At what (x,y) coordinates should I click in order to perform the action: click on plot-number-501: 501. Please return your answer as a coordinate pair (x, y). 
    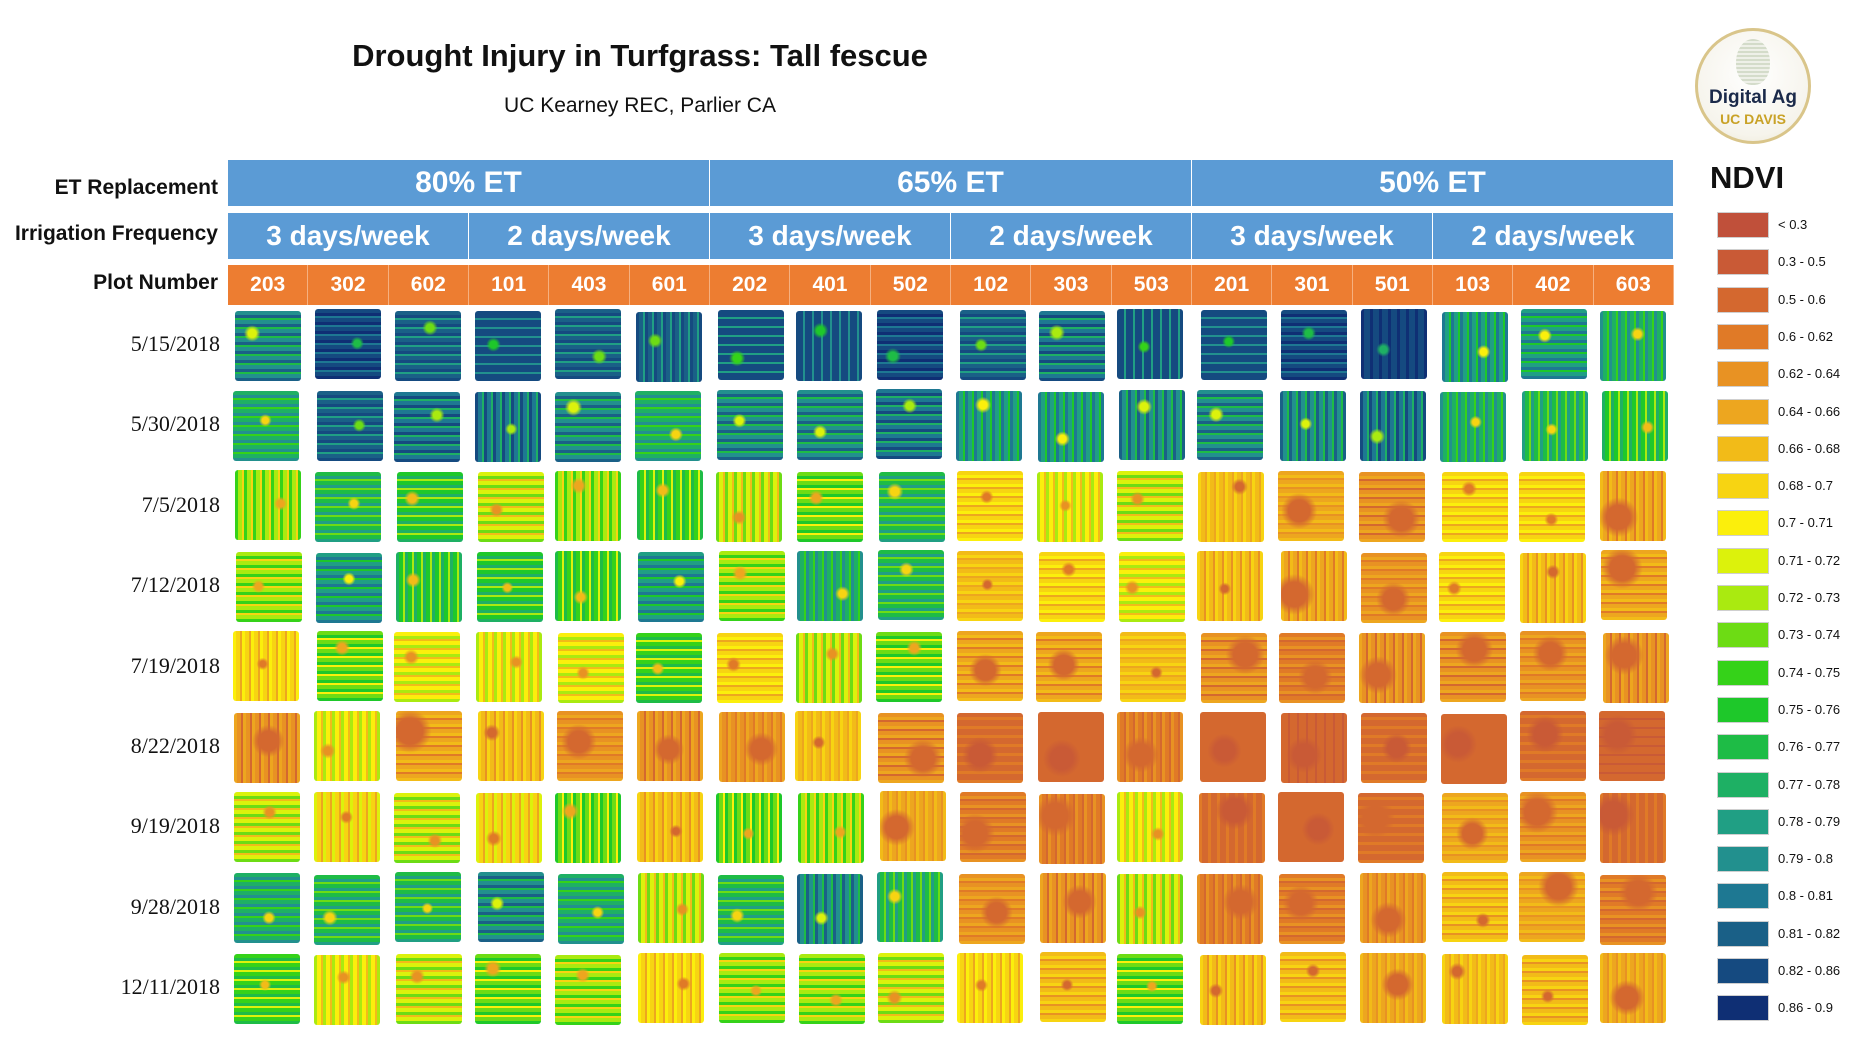
    Looking at the image, I should click on (1393, 285).